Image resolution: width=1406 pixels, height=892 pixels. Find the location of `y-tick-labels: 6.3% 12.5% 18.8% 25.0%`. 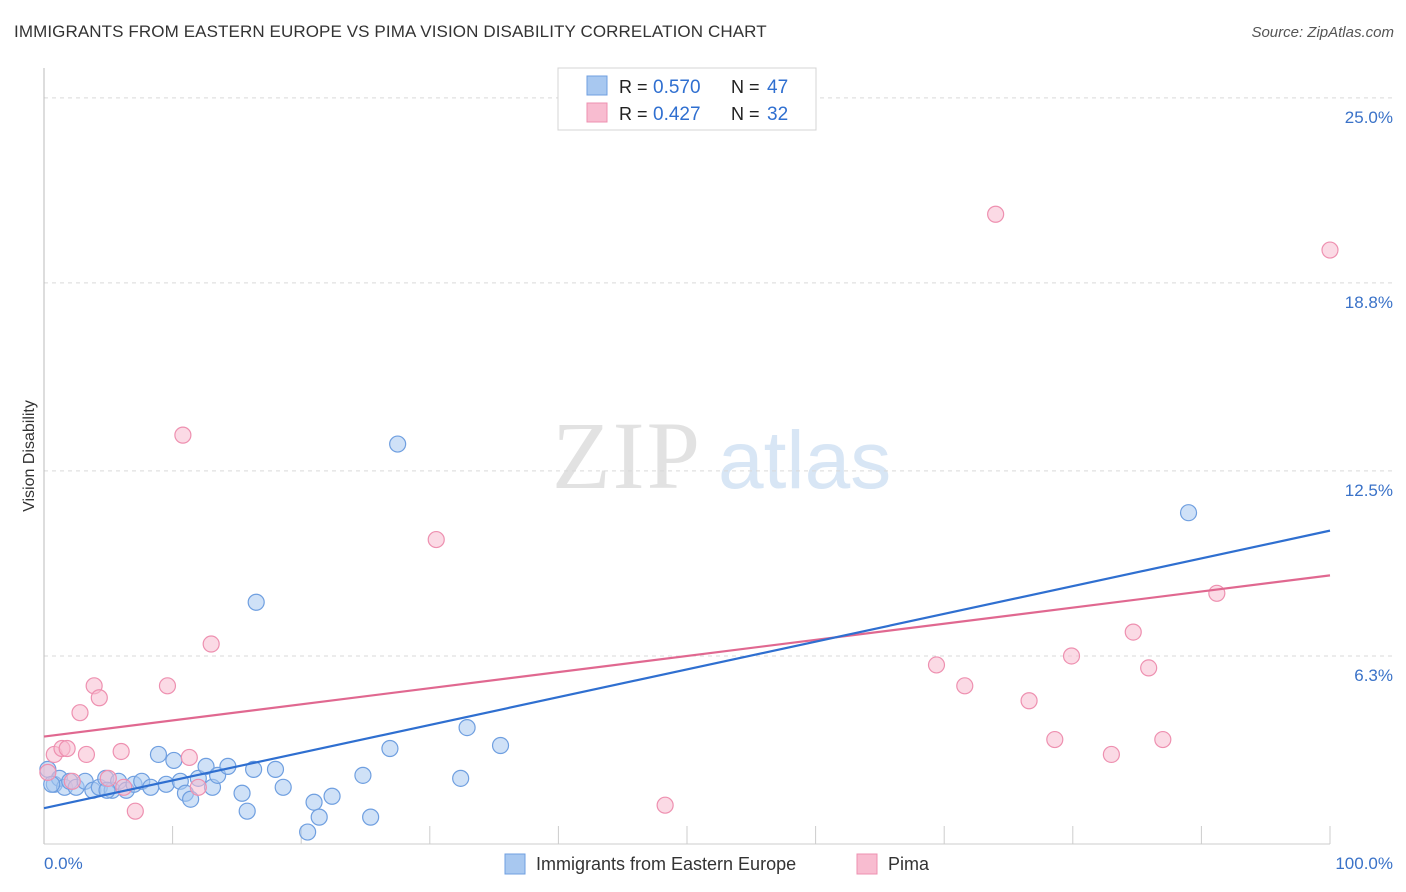

y-tick-labels: 6.3% 12.5% 18.8% 25.0% is located at coordinates (1369, 396).